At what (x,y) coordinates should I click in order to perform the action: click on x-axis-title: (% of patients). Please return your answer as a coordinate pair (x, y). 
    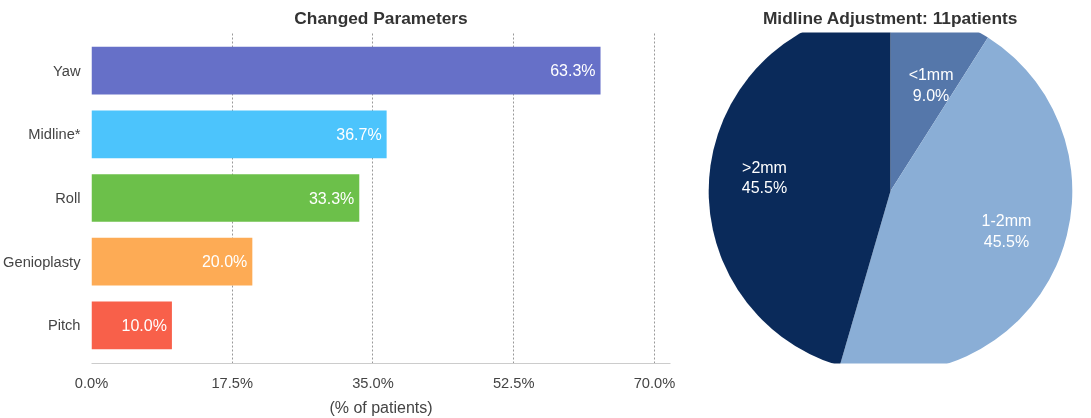
    Looking at the image, I should click on (381, 407).